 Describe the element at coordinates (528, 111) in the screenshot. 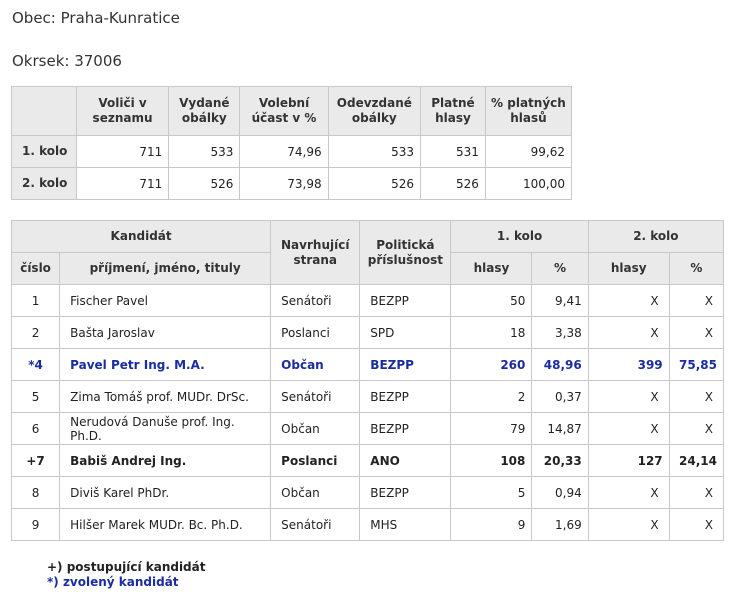

I see `summary-header-pct-platnych: % platných hlasů` at that location.